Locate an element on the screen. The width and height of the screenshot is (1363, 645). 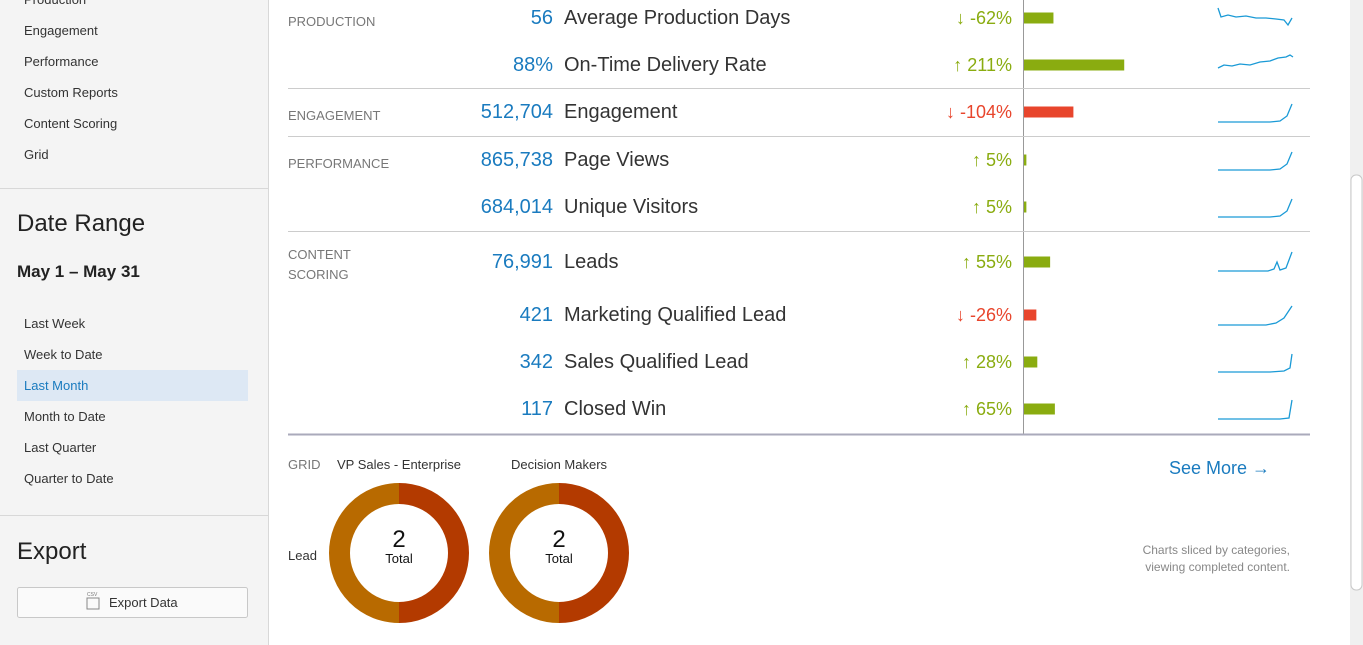
metric-name: Closed Win is located at coordinates (615, 409).